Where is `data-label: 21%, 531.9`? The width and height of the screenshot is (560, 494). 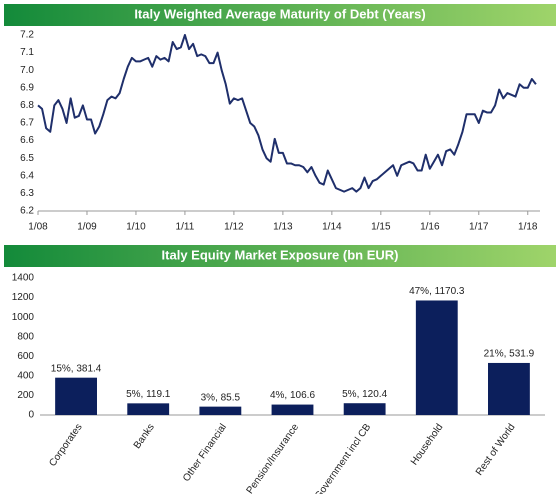 data-label: 21%, 531.9 is located at coordinates (509, 354).